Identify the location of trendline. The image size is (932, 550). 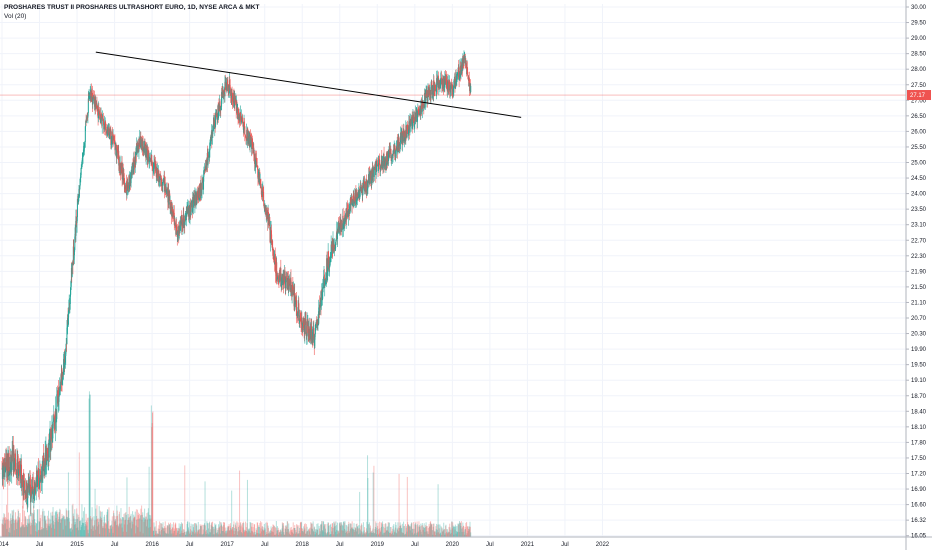
(308, 84).